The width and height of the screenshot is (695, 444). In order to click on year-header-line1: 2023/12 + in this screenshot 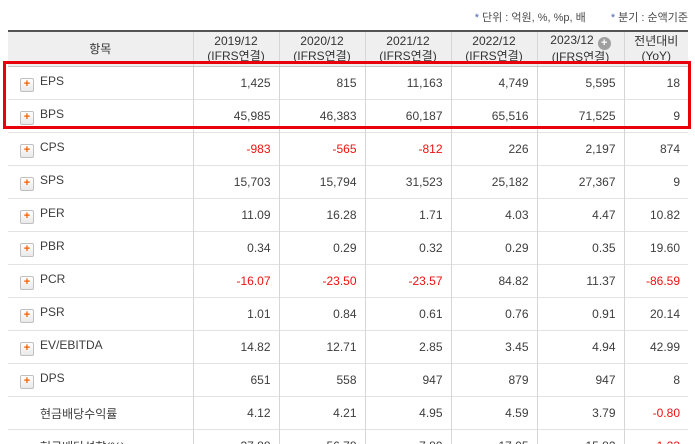, I will do `click(581, 41)`.